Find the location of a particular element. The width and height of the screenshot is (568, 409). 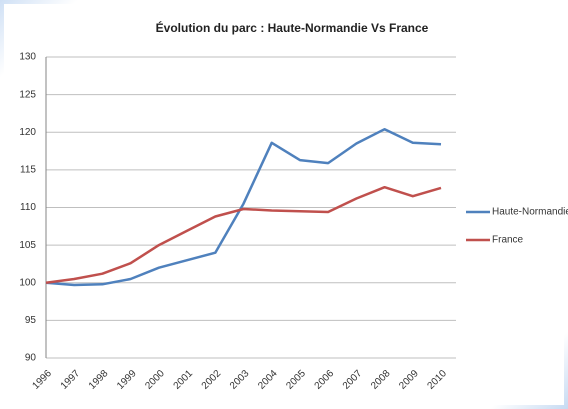

y-tick-label: 95 is located at coordinates (31, 320).